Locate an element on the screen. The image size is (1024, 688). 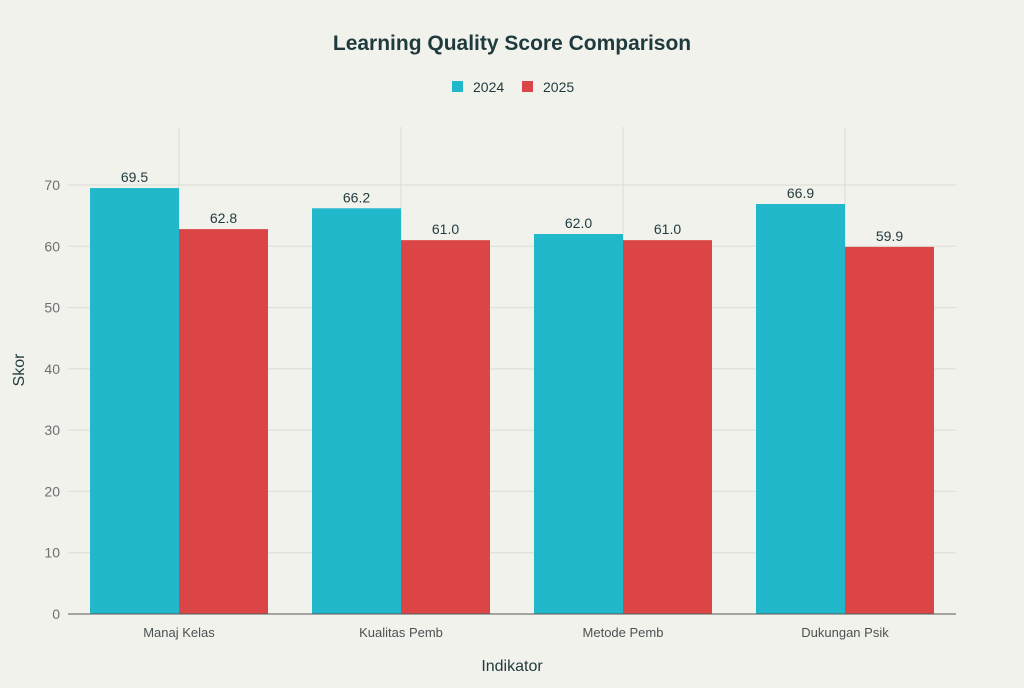
x-tick-label: Metode Pemb is located at coordinates (623, 632).